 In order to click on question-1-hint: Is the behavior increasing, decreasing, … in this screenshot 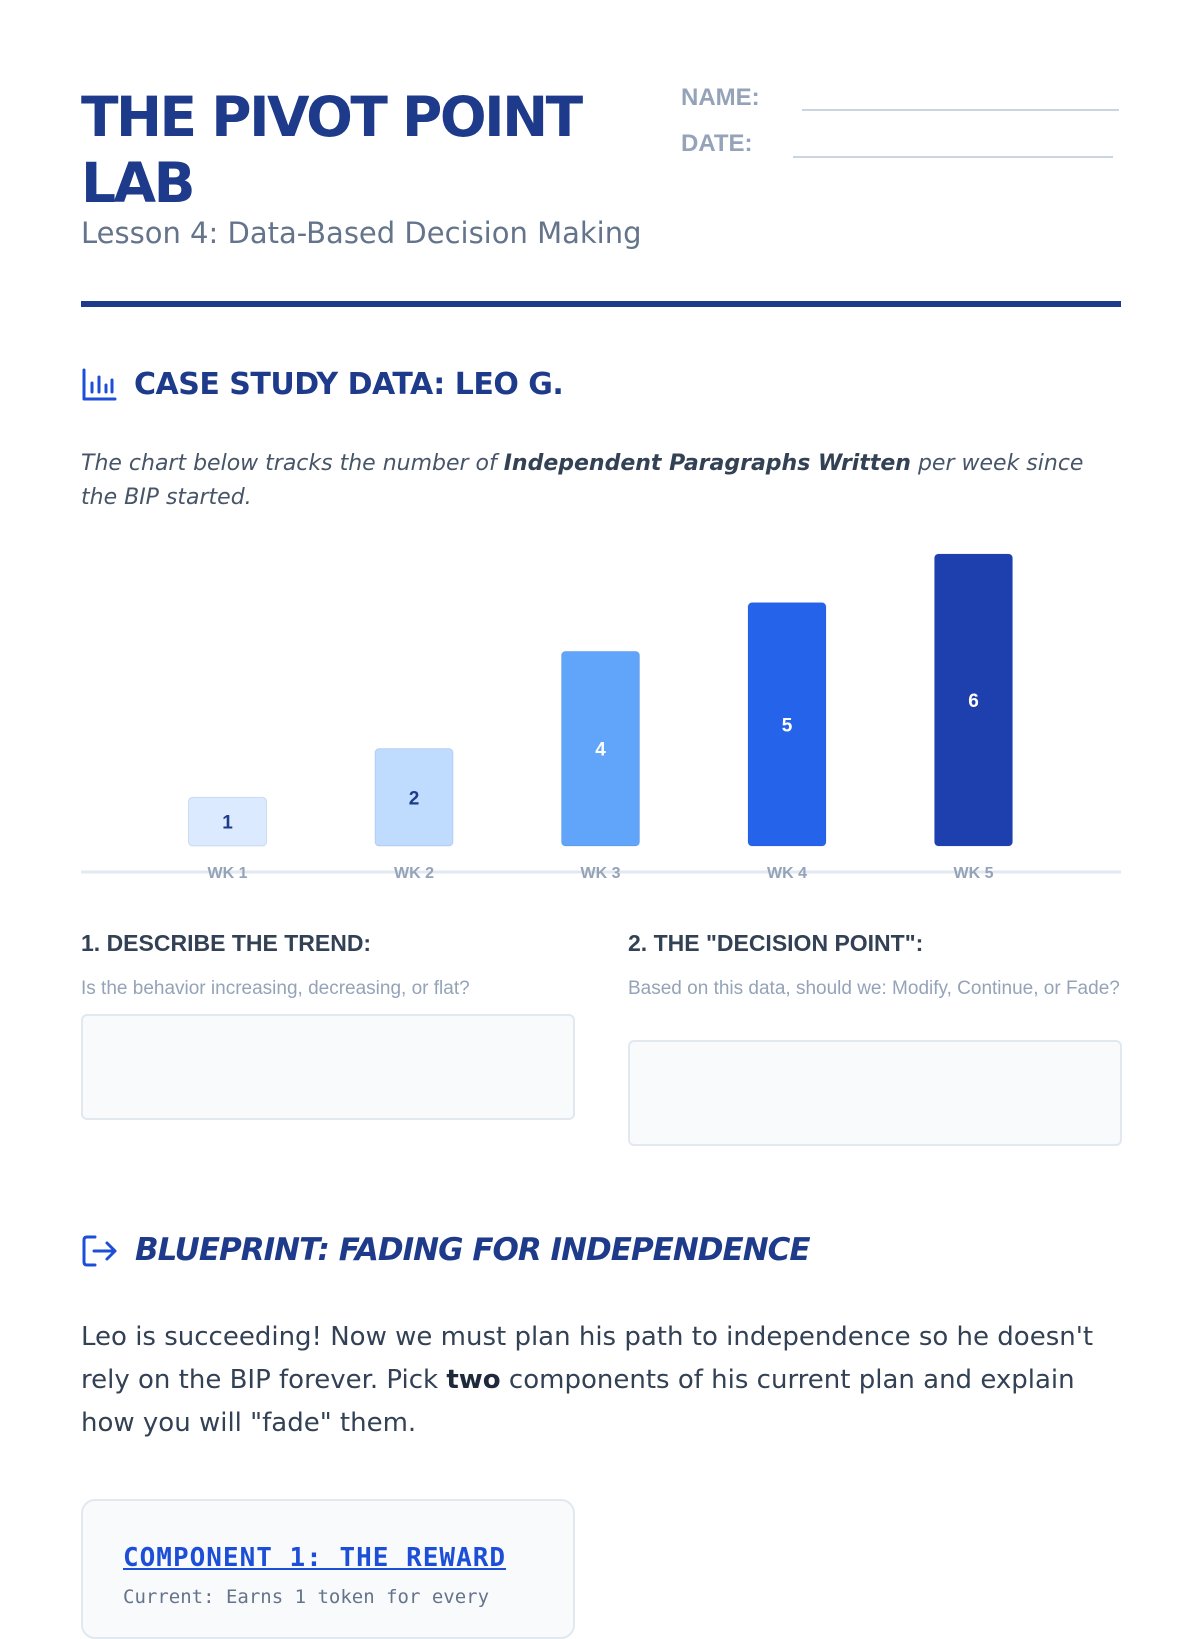, I will do `click(275, 988)`.